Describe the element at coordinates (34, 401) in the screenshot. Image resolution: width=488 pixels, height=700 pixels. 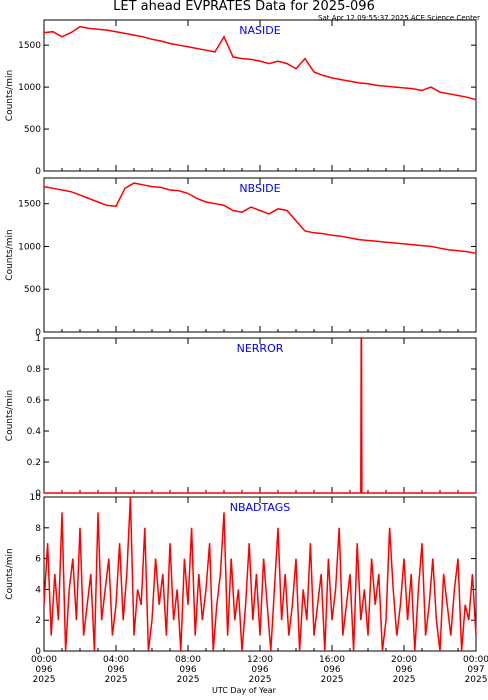
I see `y-tick-label: 0.6` at that location.